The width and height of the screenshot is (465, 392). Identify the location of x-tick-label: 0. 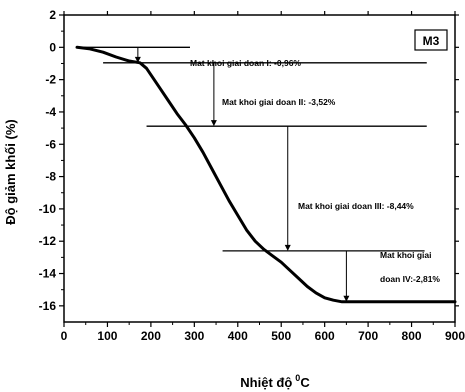
(64, 336).